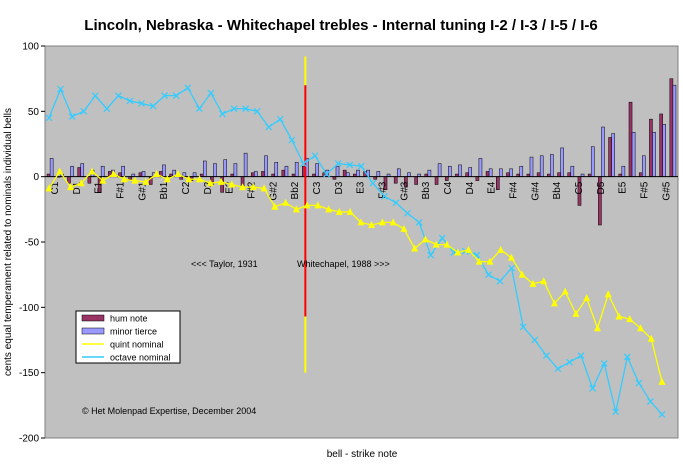 This screenshot has width=683, height=467. Describe the element at coordinates (142, 190) in the screenshot. I see `x-tick-label: G#1` at that location.